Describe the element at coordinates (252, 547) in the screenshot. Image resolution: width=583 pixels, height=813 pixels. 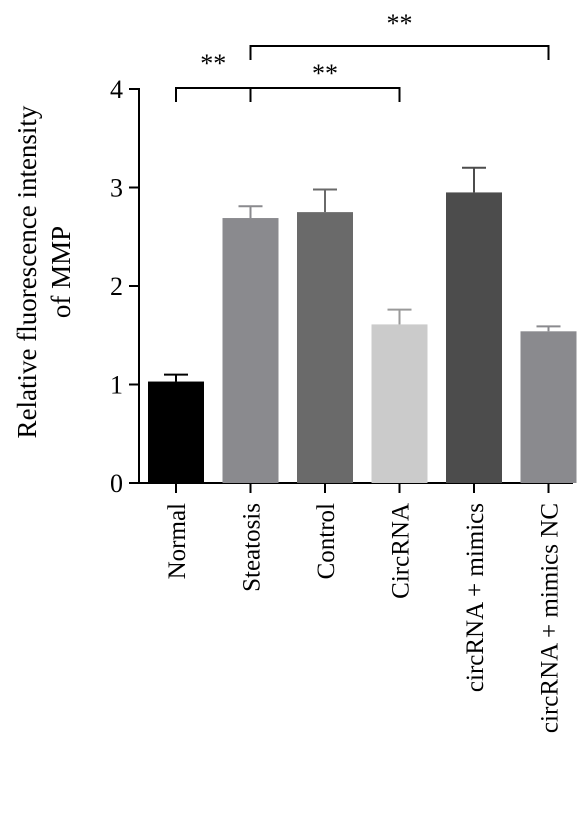
I see `x-category-label: Steatosis` at that location.